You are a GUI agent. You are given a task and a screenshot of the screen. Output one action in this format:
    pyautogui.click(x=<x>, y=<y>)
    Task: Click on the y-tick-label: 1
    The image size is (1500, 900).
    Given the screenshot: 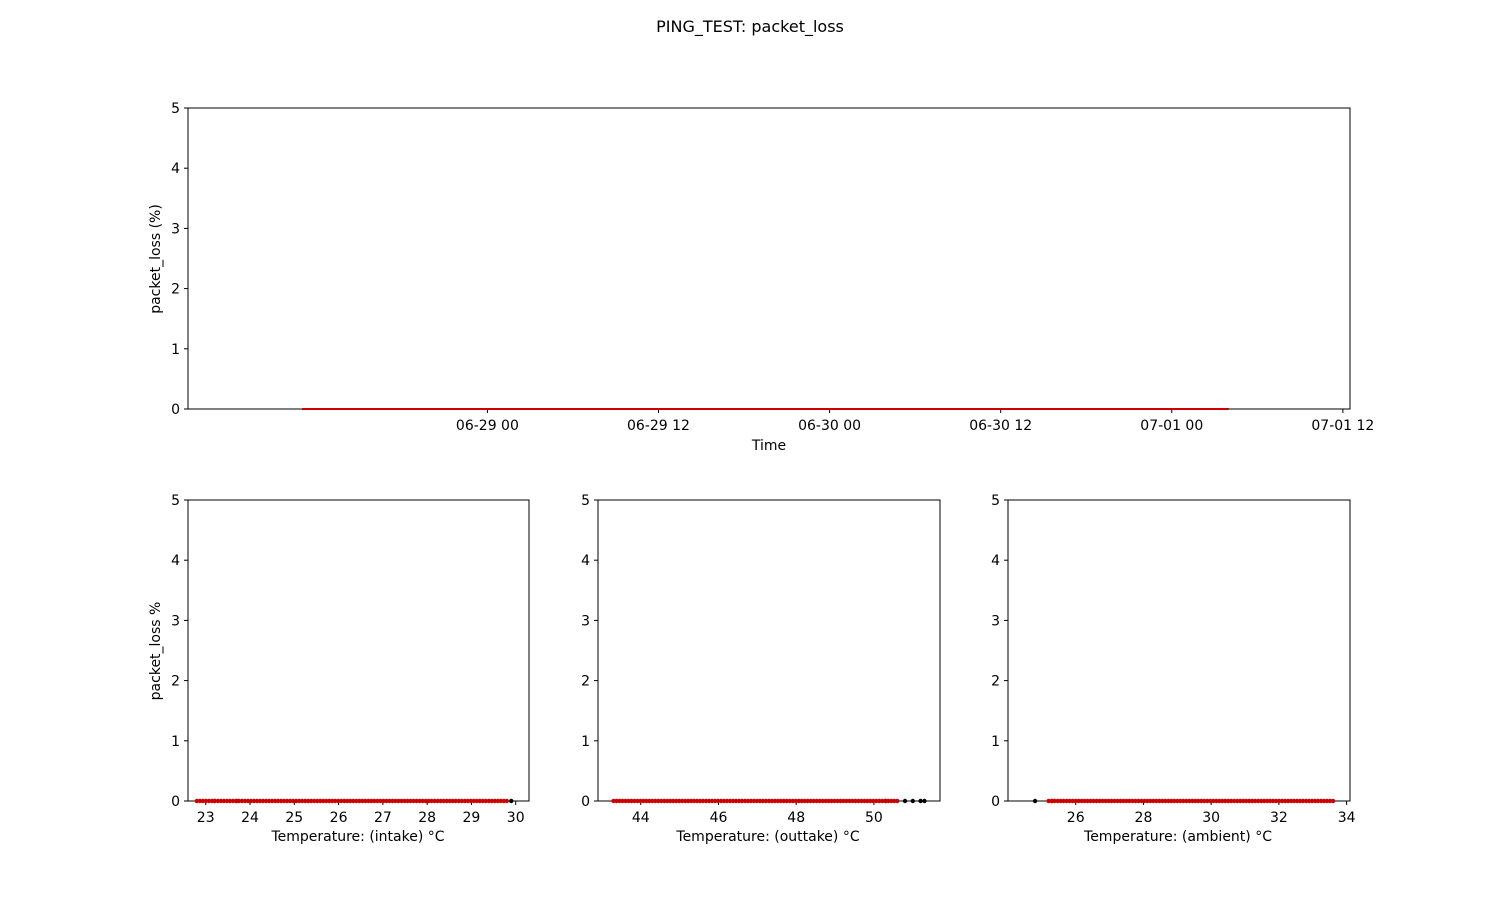 What is the action you would take?
    pyautogui.click(x=585, y=742)
    